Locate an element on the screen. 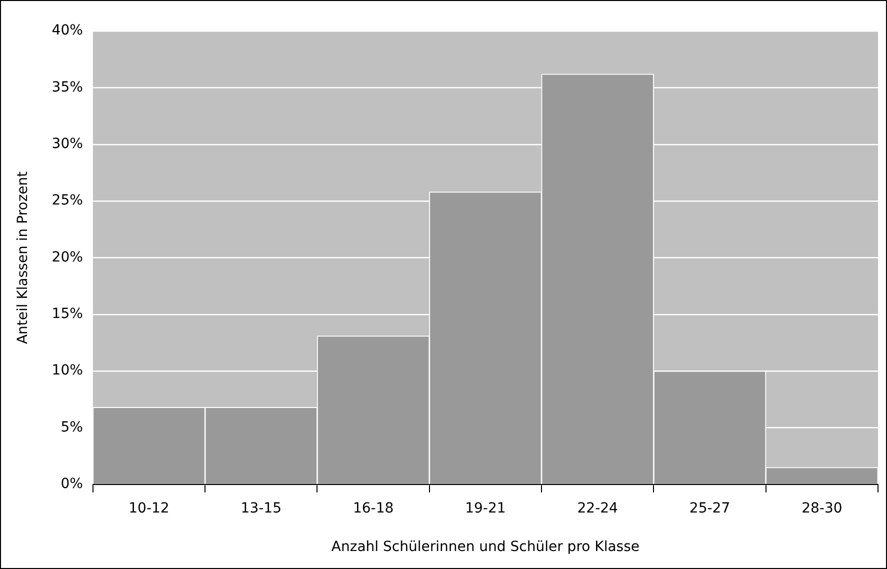 Image resolution: width=887 pixels, height=569 pixels. y-tick-label: 0% is located at coordinates (71, 484).